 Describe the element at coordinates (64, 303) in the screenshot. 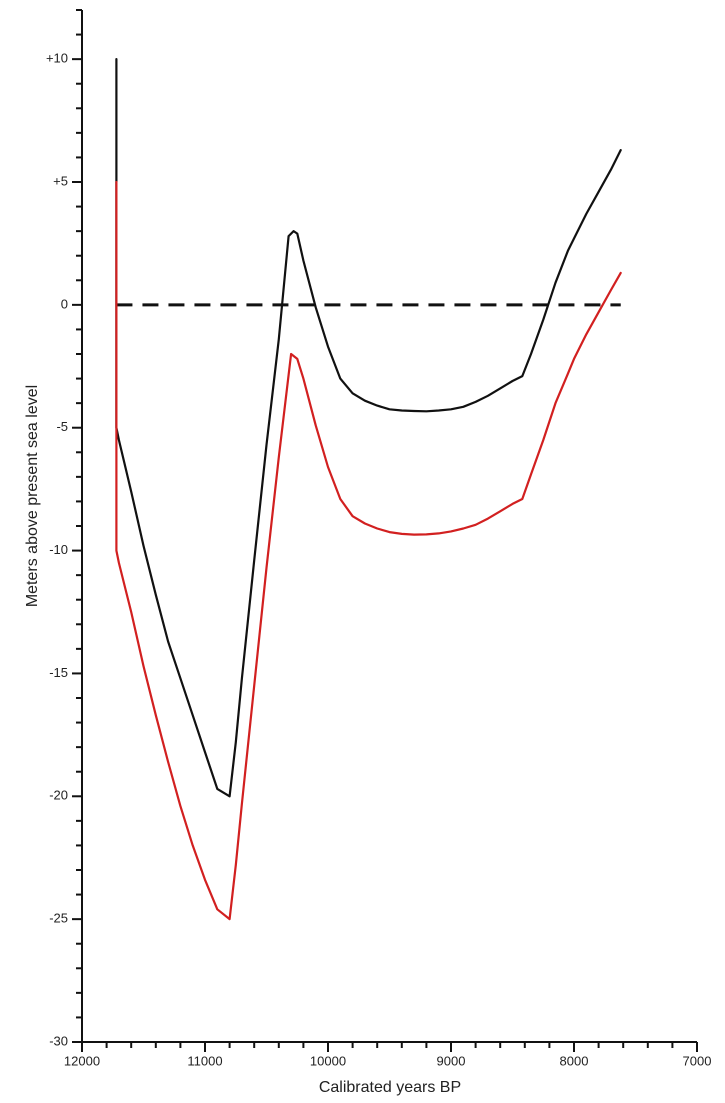

I see `y-tick-label: 0` at that location.